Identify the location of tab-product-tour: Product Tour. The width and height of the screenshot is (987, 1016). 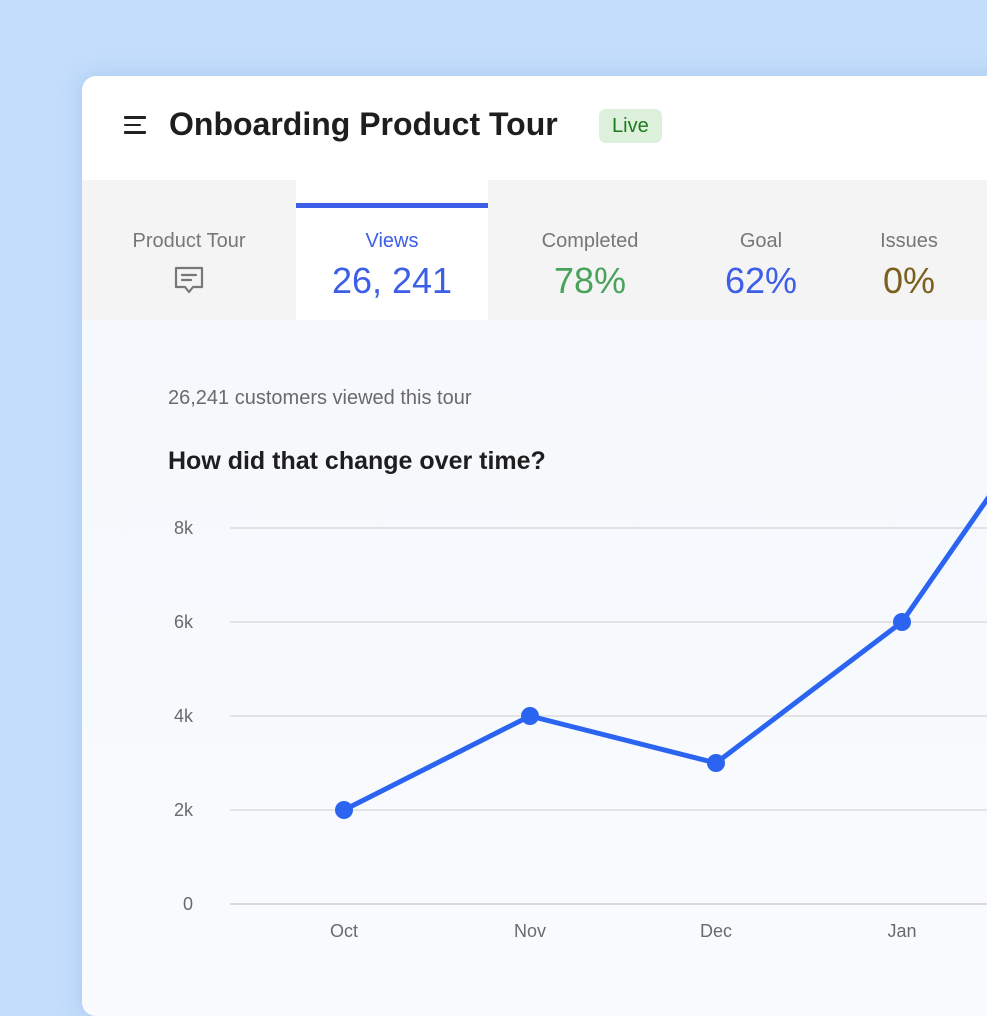
(189, 250).